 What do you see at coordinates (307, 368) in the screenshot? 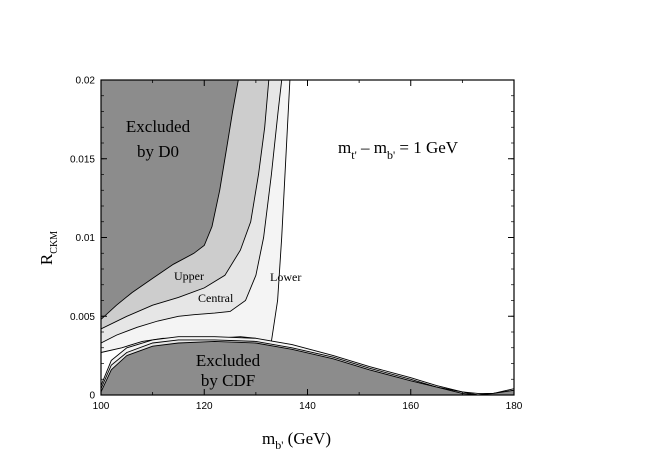
I see `excluded-cdf-region` at bounding box center [307, 368].